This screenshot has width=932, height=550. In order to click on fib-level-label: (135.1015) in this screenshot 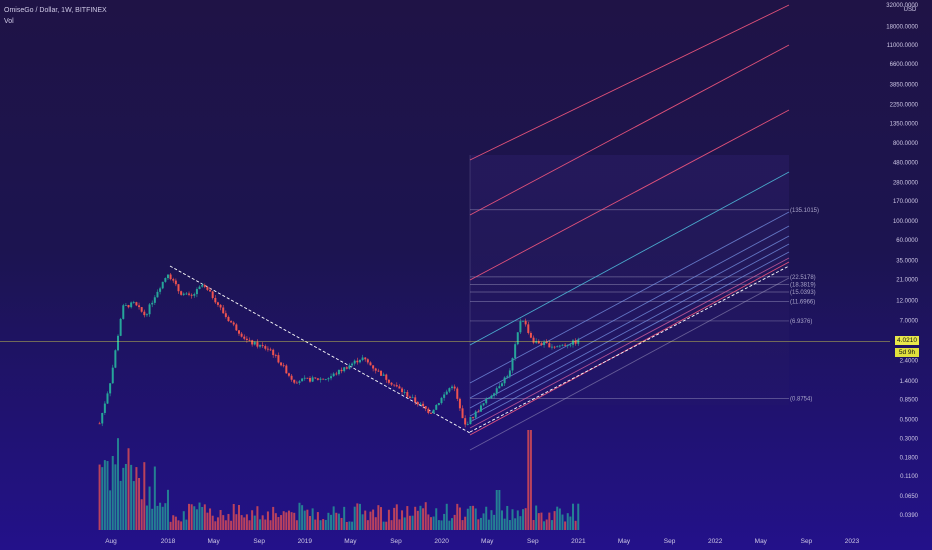, I will do `click(804, 211)`.